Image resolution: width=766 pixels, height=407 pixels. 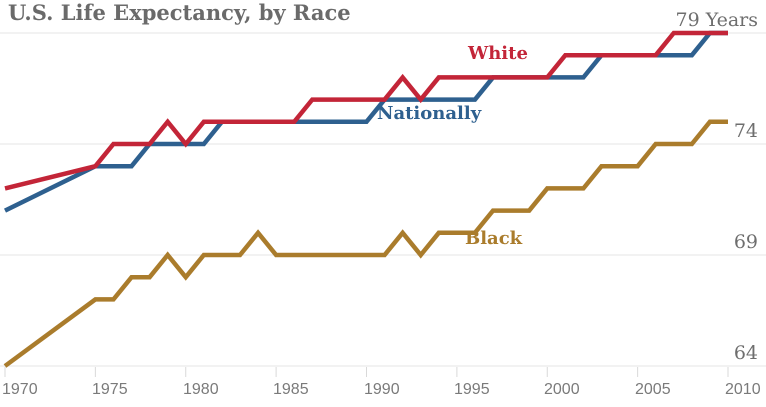 I want to click on chart-title: U.S. Life Expectancy, by Race, so click(x=179, y=12).